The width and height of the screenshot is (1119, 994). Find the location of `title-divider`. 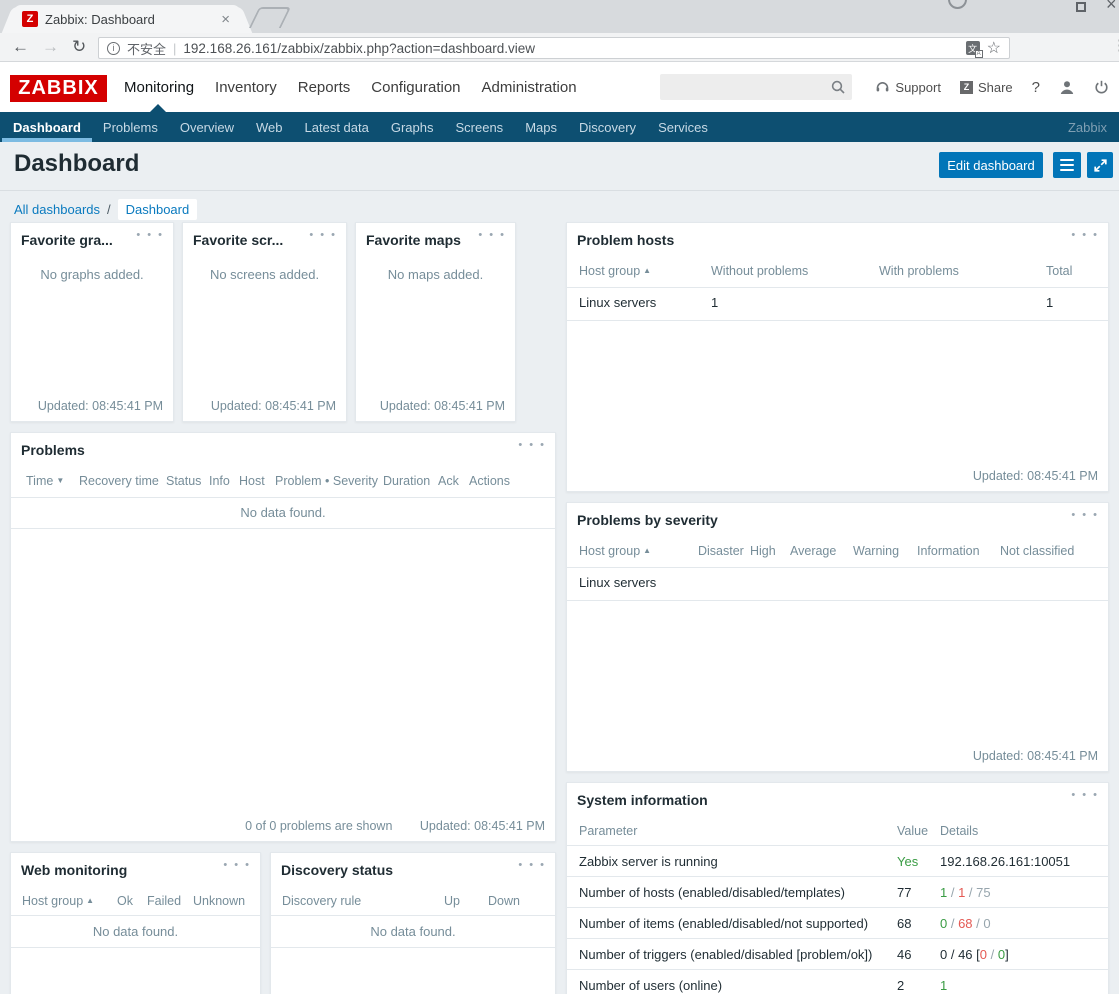

title-divider is located at coordinates (559, 190).